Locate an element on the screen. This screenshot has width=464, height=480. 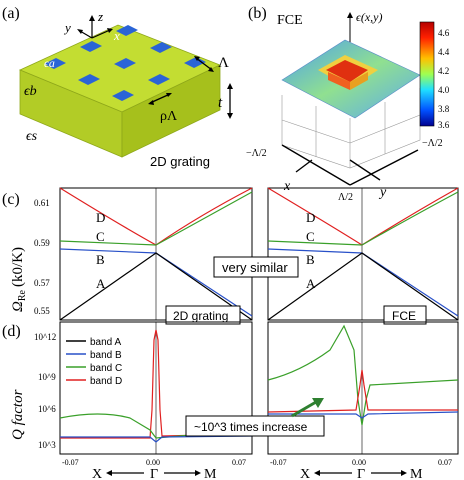
lambda-arrowhead is located at coordinates (197, 58).